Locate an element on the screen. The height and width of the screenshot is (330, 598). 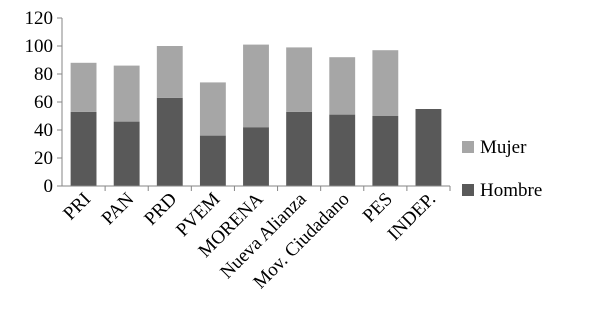
y-tick-label: 60 is located at coordinates (43, 102).